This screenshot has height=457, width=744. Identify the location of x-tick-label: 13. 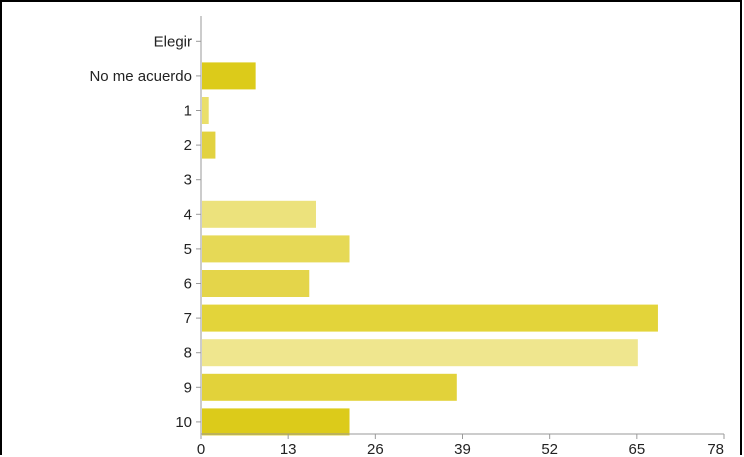
(288, 449).